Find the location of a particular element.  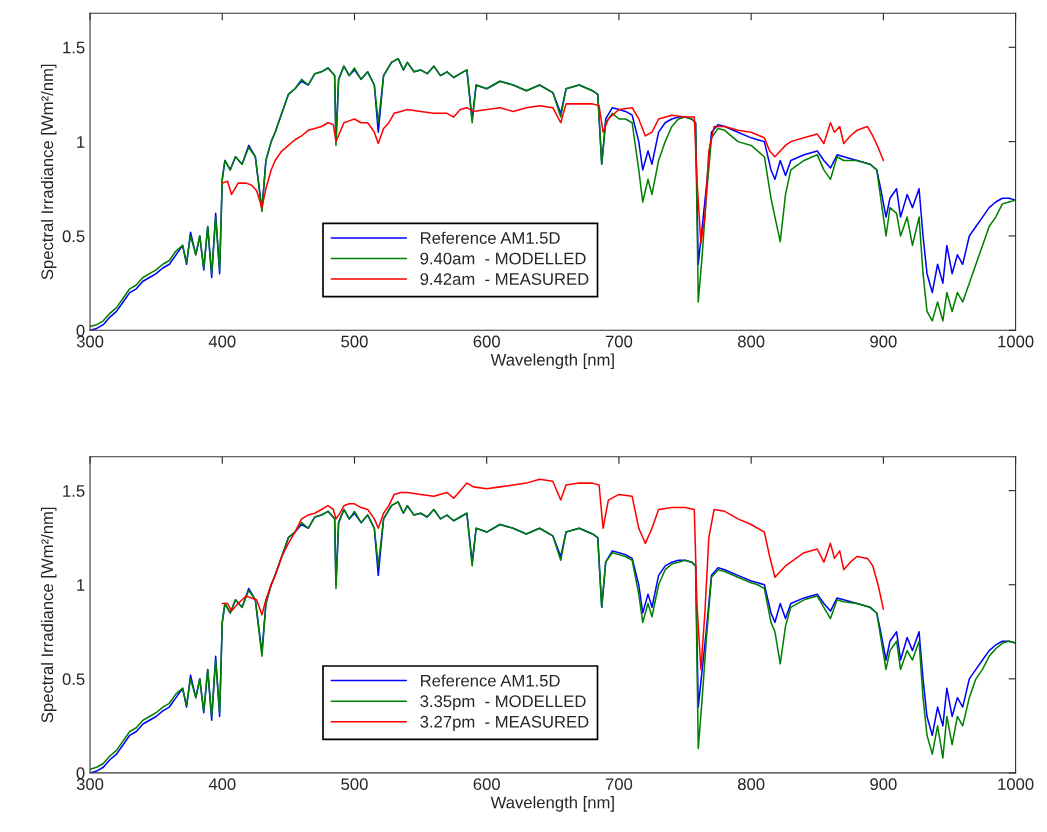

legend-label: 3.27pm - MEASURED is located at coordinates (504, 723).